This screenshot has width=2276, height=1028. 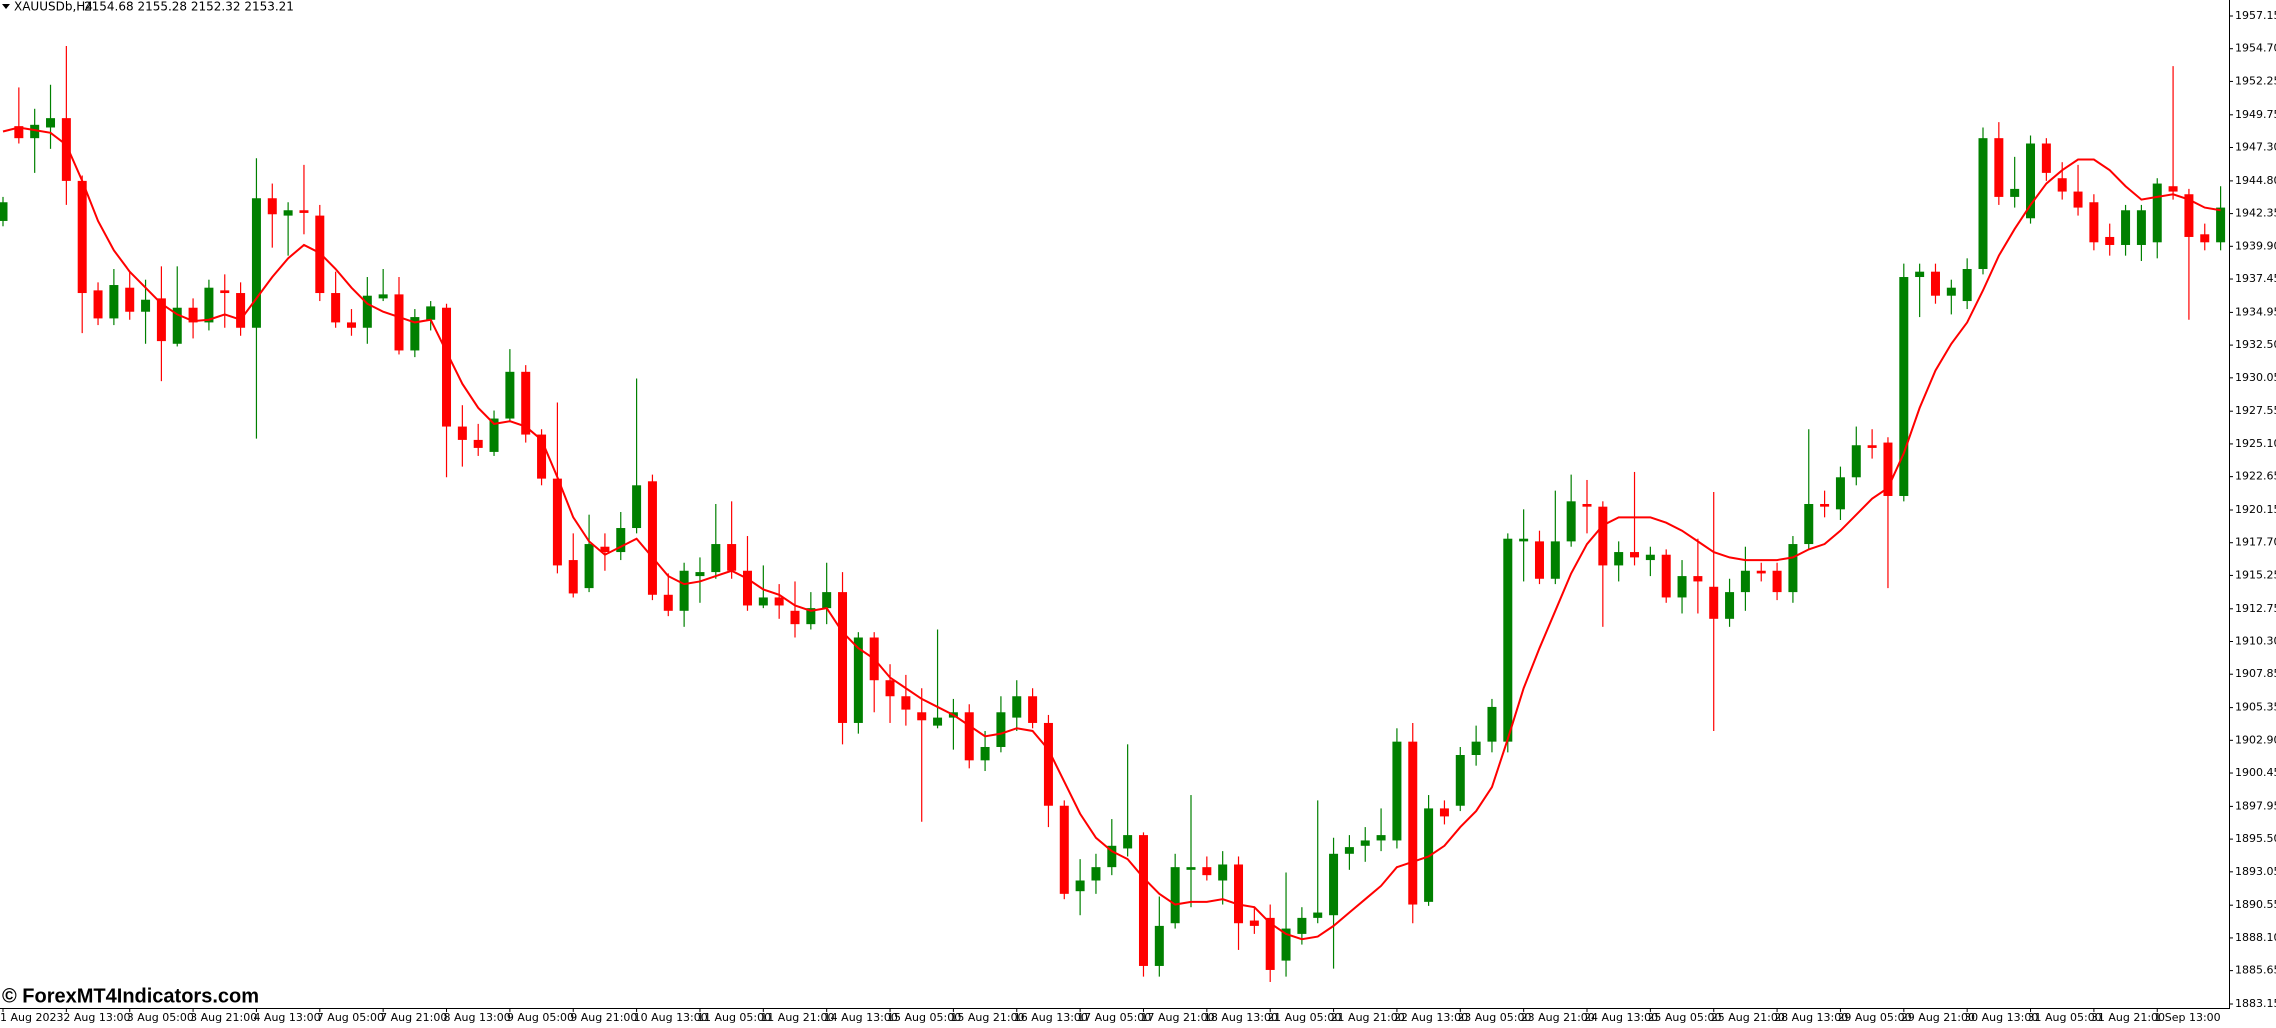 What do you see at coordinates (2187, 1017) in the screenshot?
I see `x-tick-label: 1 Sep 13:00` at bounding box center [2187, 1017].